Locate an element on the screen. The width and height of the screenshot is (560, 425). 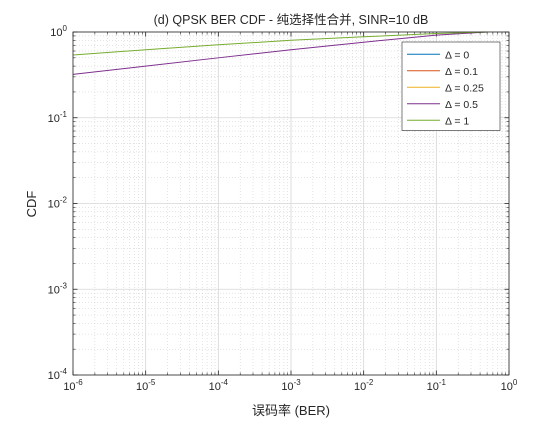
y-tick-label: 10⁻⁴ is located at coordinates (58, 374).